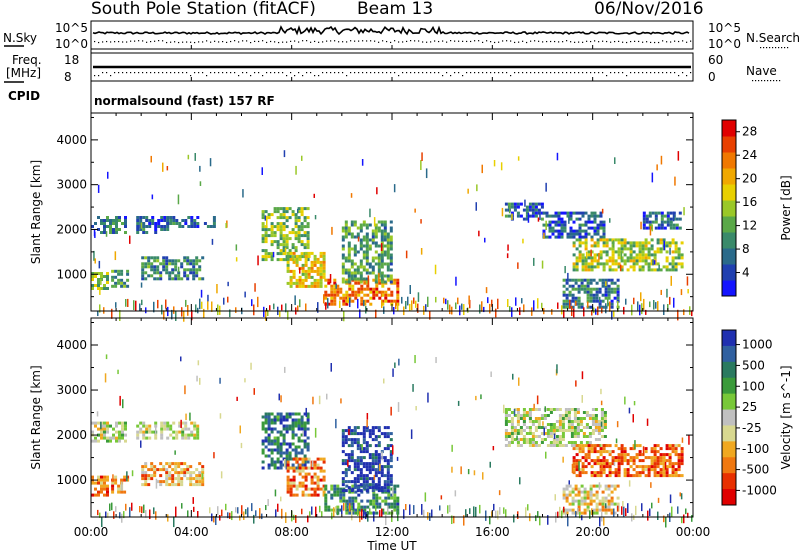 The height and width of the screenshot is (554, 800). Describe the element at coordinates (759, 490) in the screenshot. I see `velocity-colorbar-label: -1000` at that location.